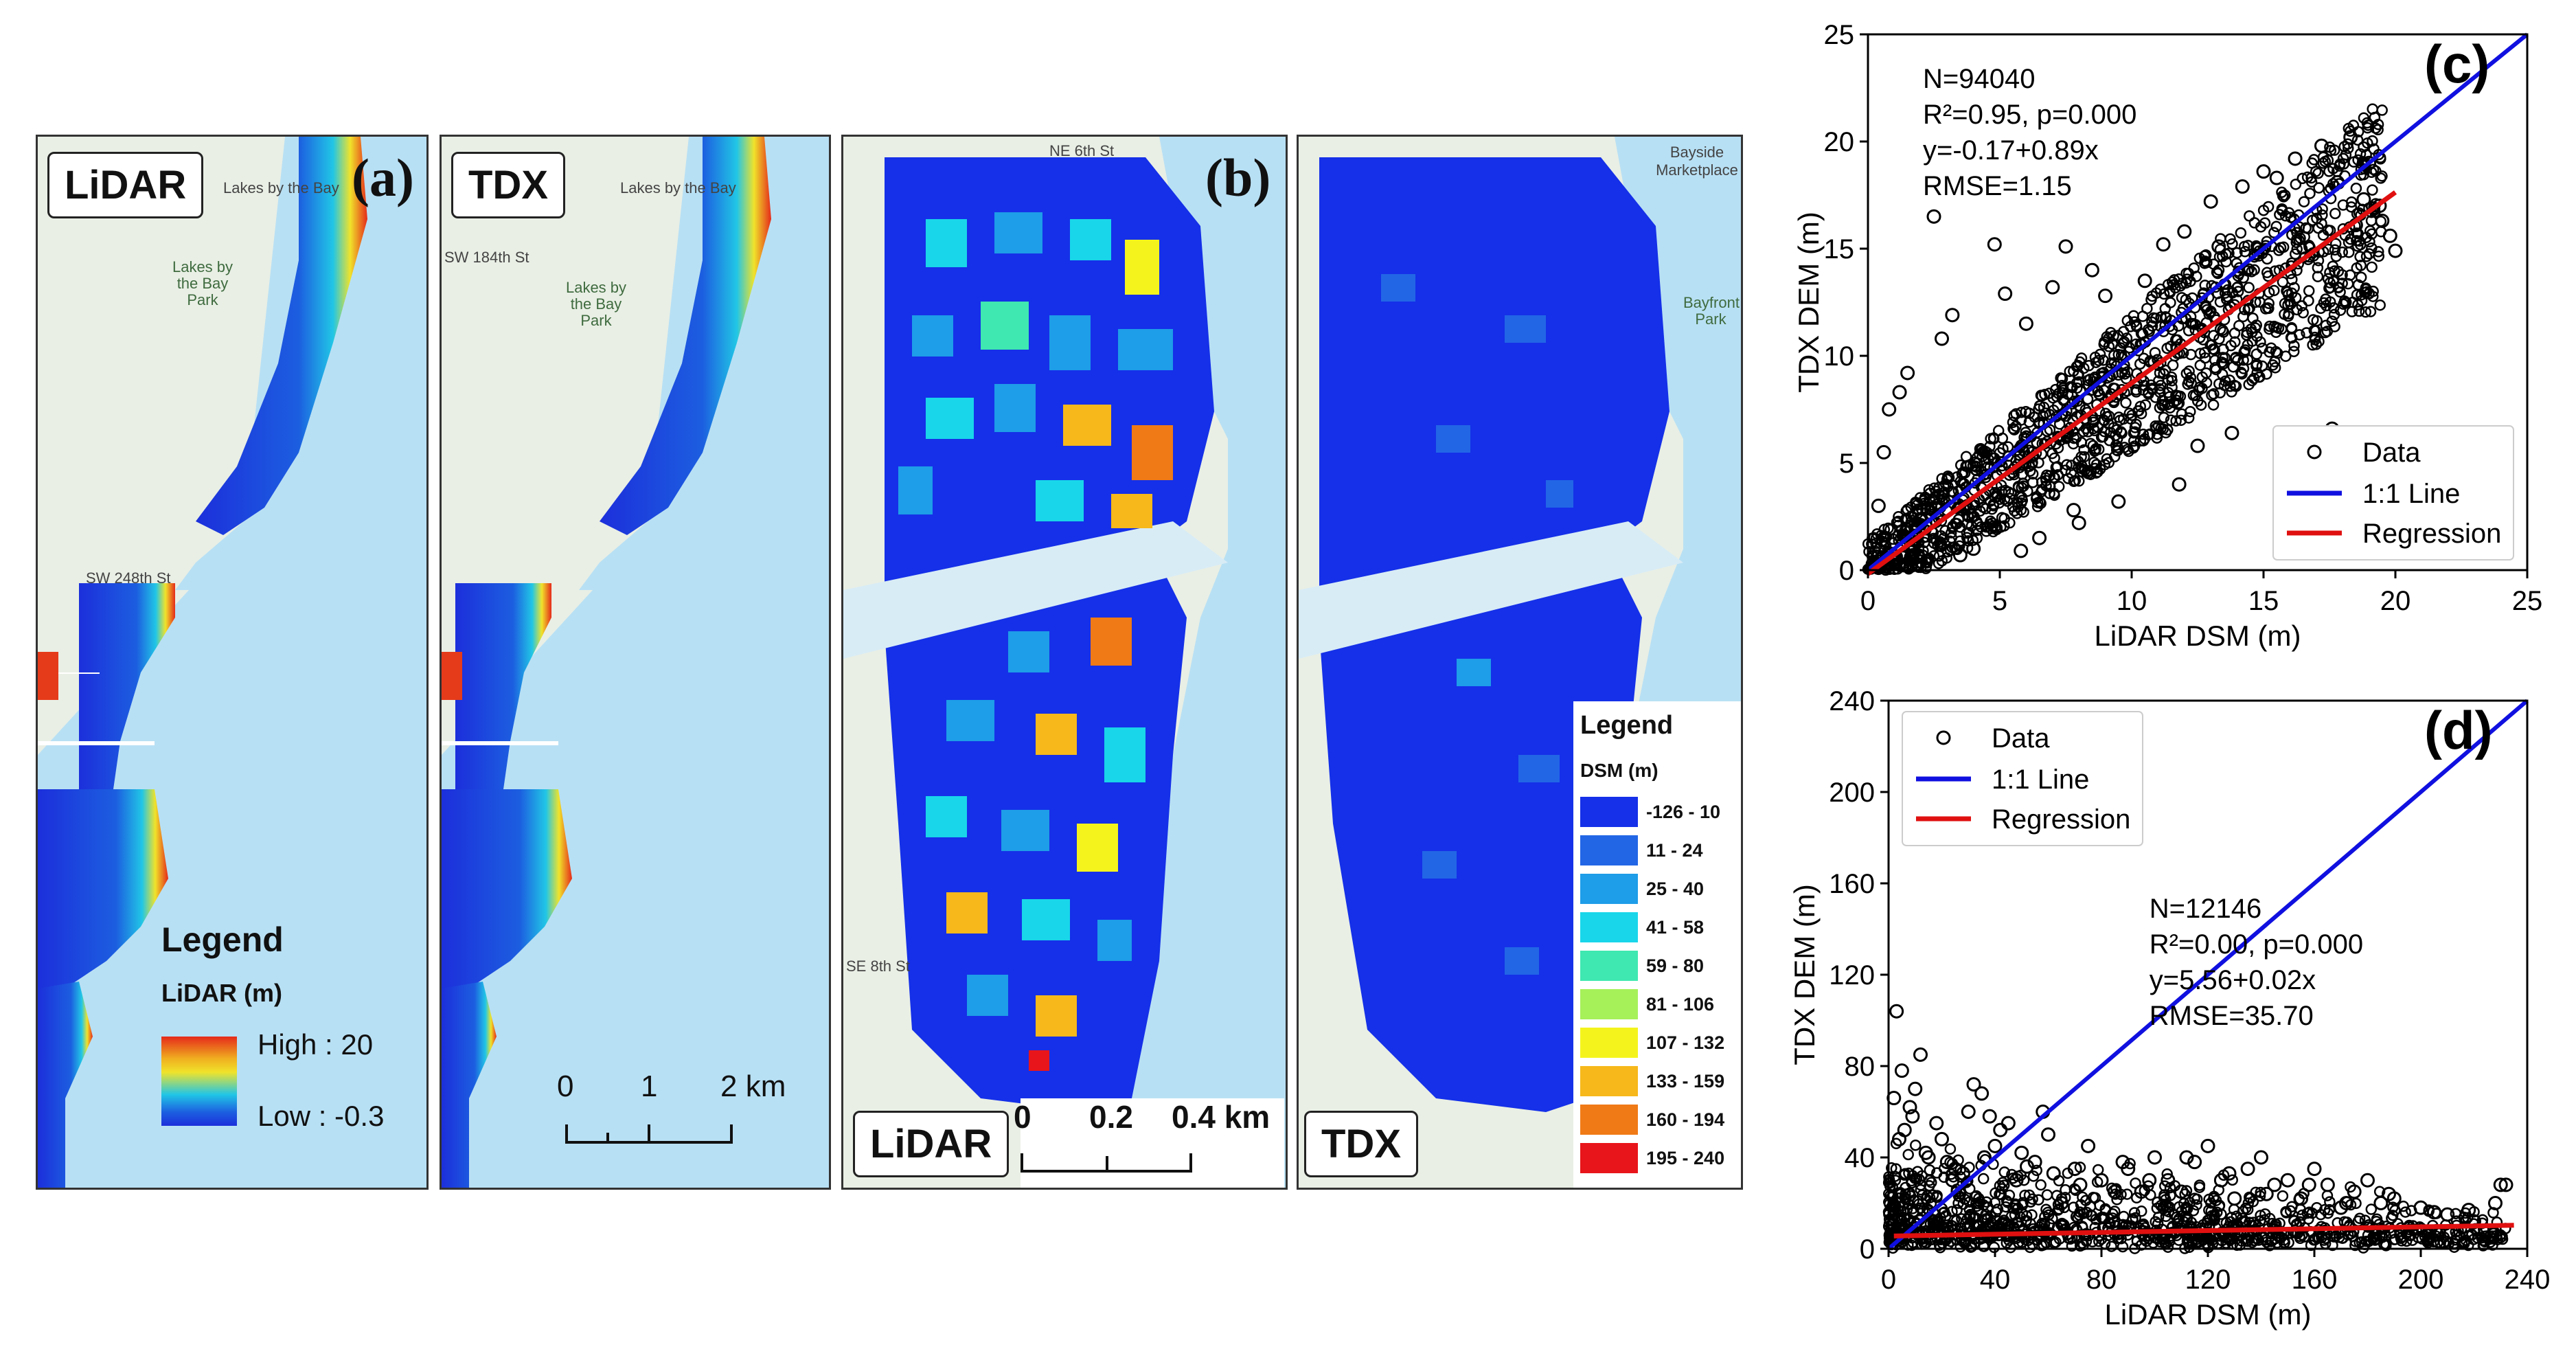 This screenshot has width=2576, height=1358. Describe the element at coordinates (2256, 944) in the screenshot. I see `stats-line: R²=0.00, p=0.000` at that location.